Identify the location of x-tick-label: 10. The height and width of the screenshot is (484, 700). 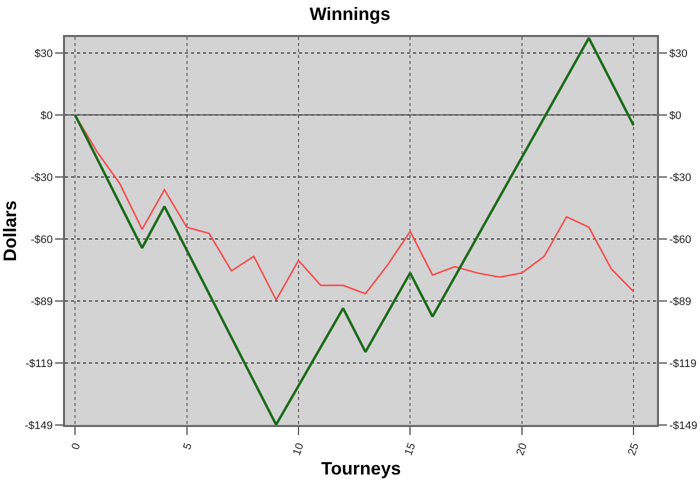
(298, 450).